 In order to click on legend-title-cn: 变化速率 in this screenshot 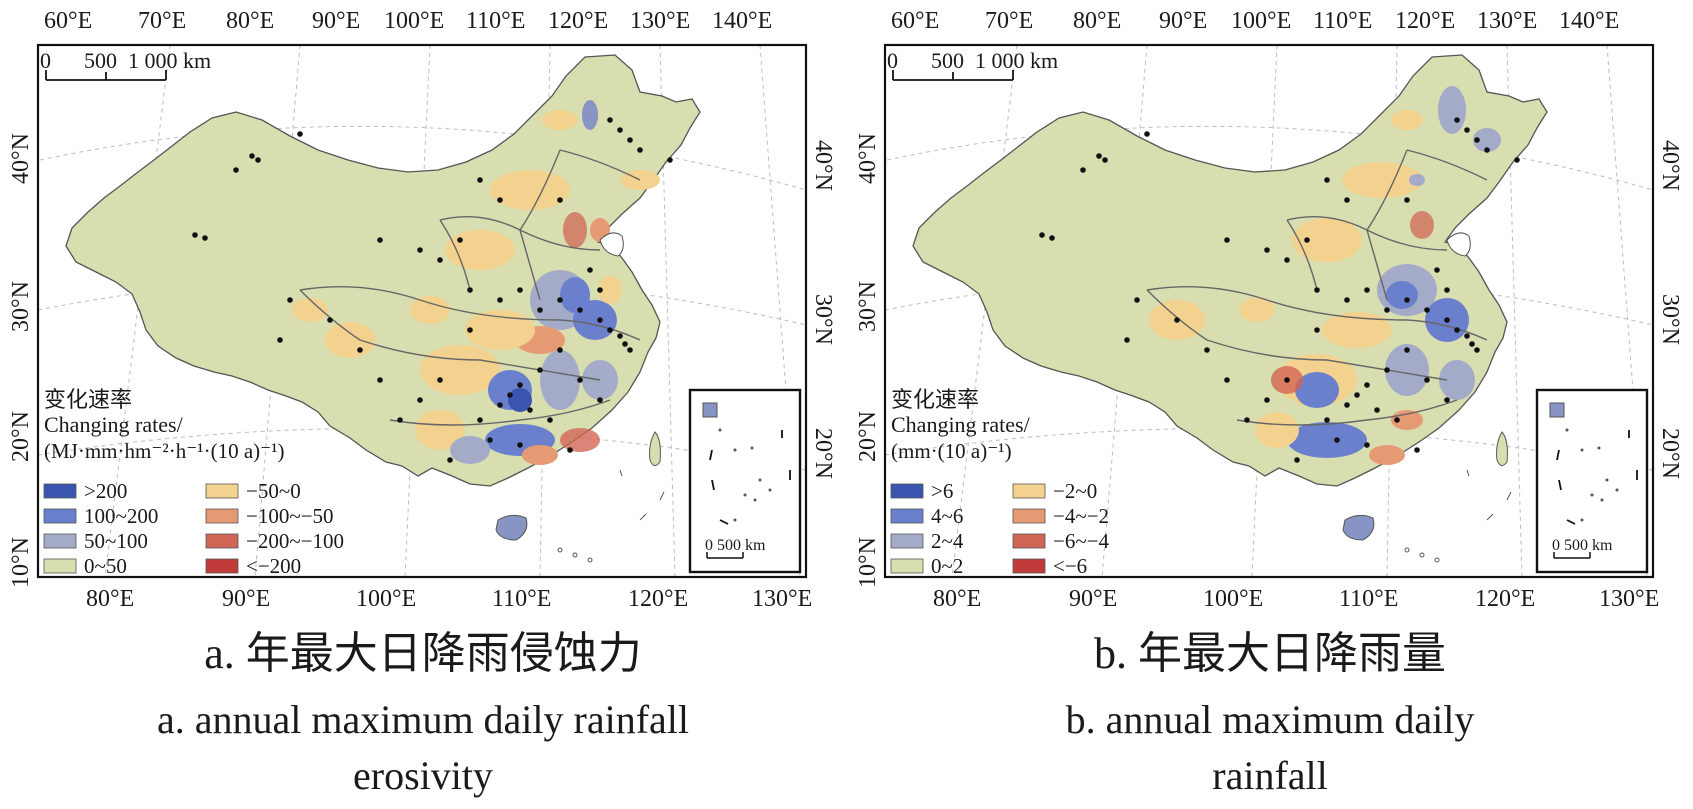, I will do `click(88, 399)`.